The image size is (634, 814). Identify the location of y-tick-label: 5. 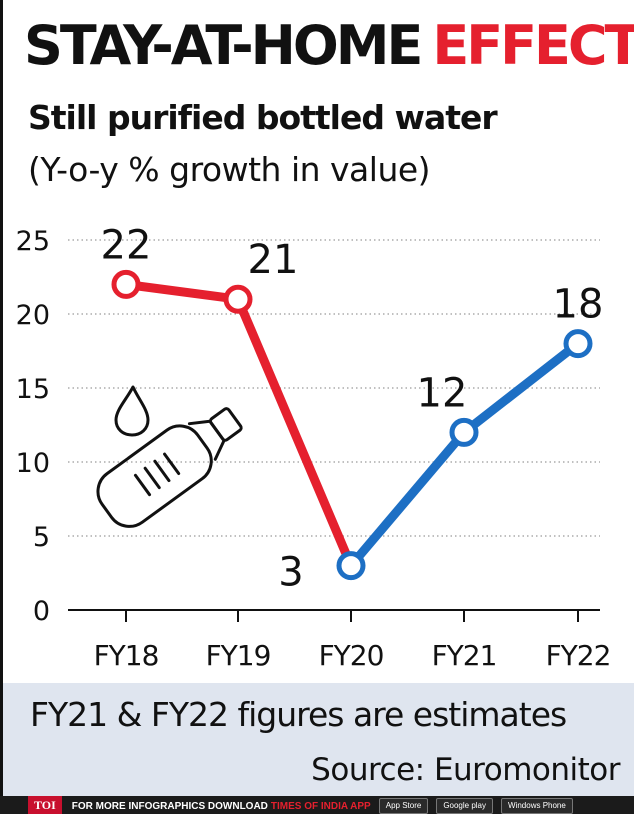
(41, 537).